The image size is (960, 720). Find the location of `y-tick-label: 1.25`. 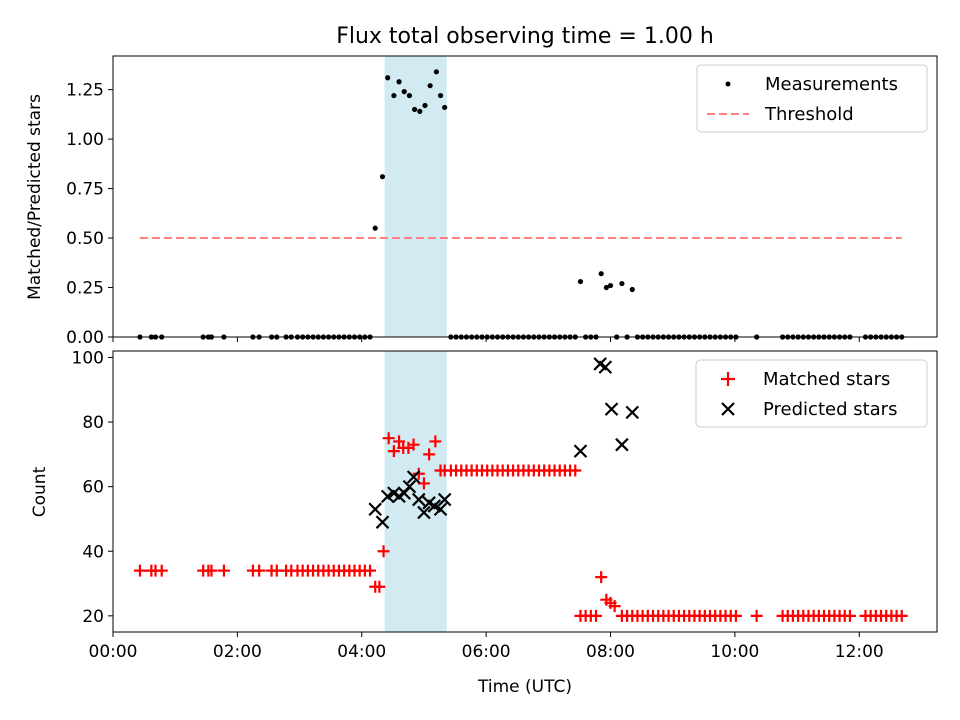

y-tick-label: 1.25 is located at coordinates (85, 91).